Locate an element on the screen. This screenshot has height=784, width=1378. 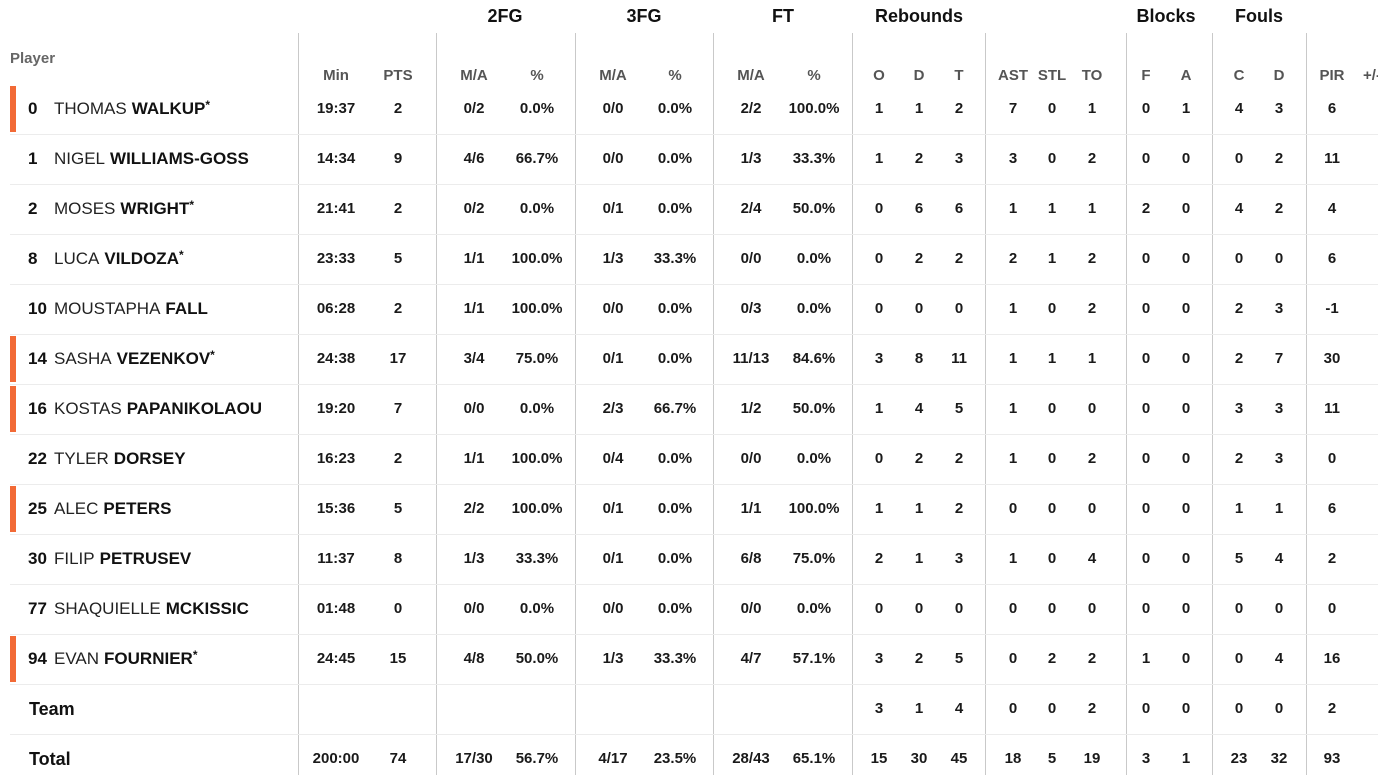
player-last-name: DORSEY is located at coordinates (150, 459).